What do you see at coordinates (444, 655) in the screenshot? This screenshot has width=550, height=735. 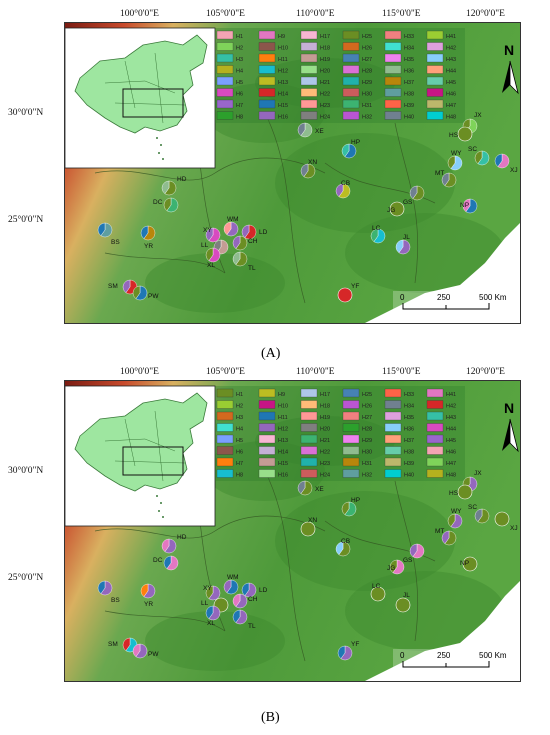 I see `svg-text: 250` at bounding box center [444, 655].